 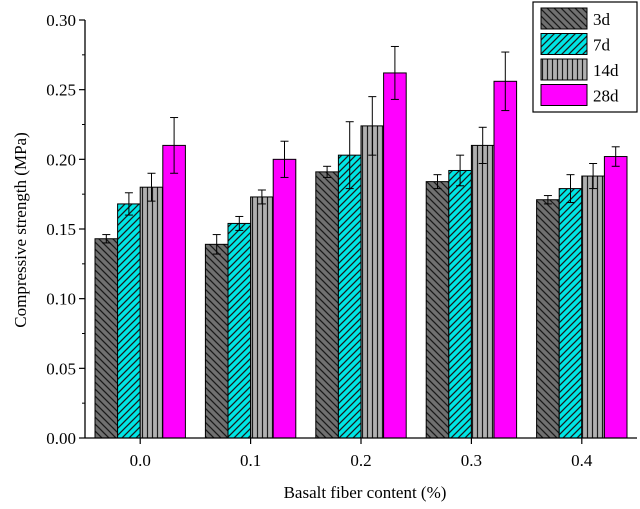 What do you see at coordinates (284, 298) in the screenshot?
I see `bar-28d-0.1` at bounding box center [284, 298].